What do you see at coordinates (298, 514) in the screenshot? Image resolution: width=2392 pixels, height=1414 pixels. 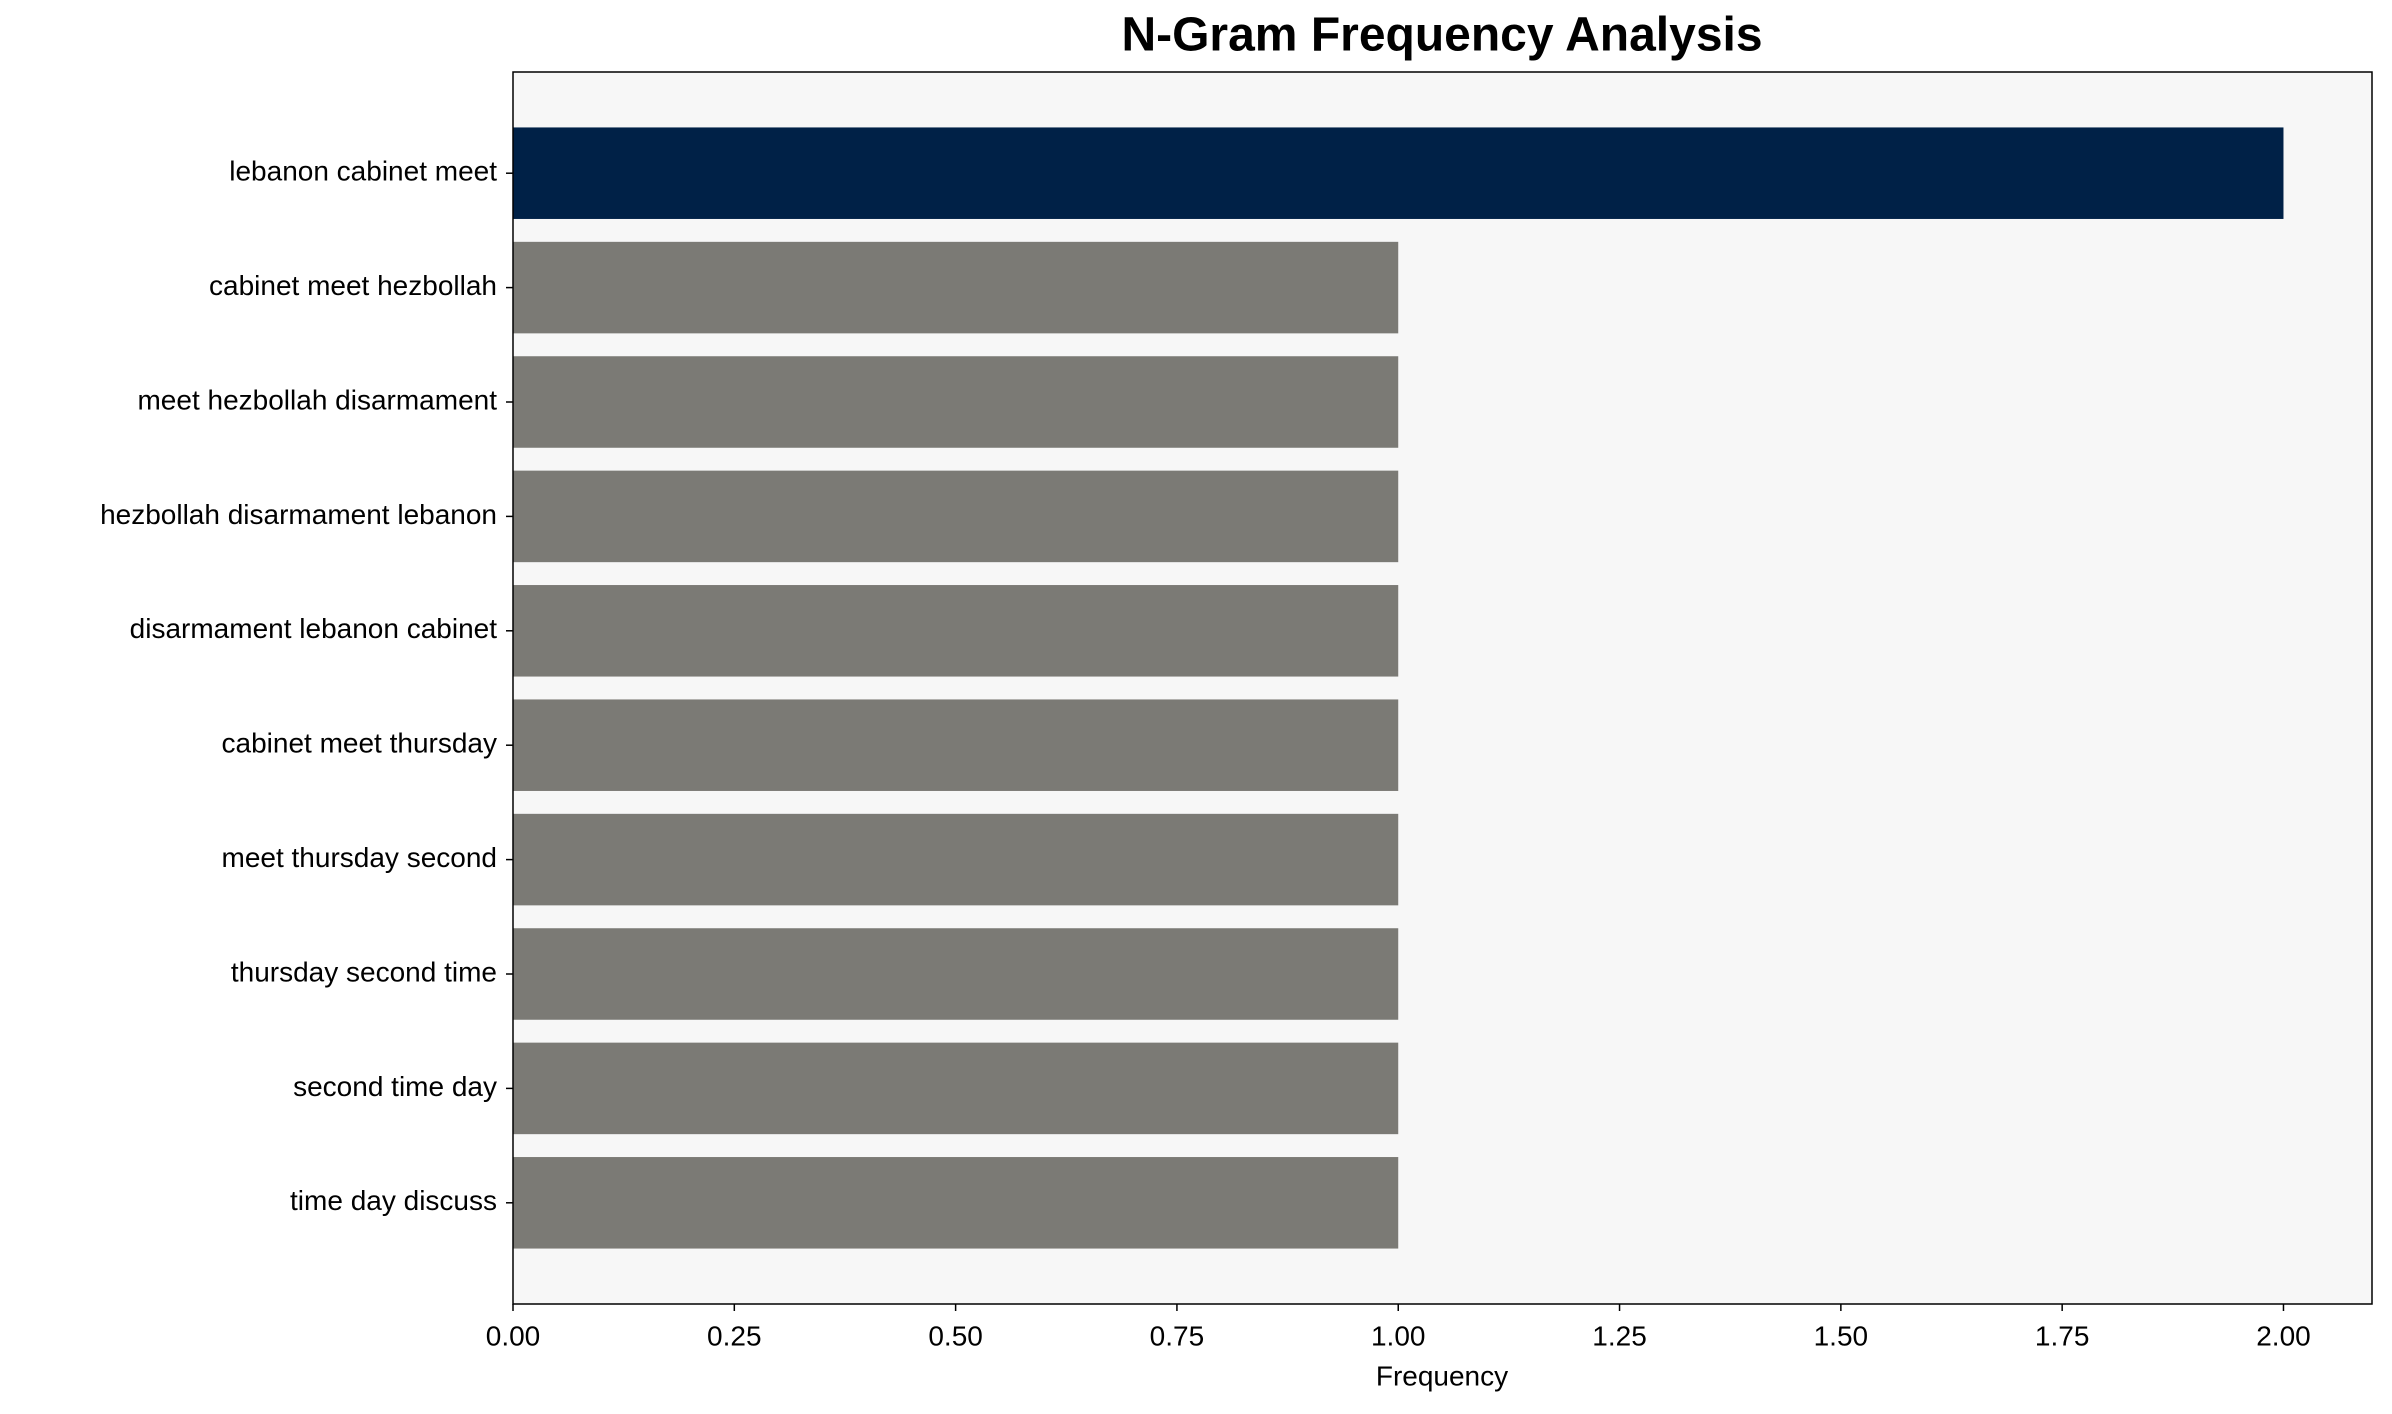 I see `y-tick-label: hezbollah disarmament lebanon` at bounding box center [298, 514].